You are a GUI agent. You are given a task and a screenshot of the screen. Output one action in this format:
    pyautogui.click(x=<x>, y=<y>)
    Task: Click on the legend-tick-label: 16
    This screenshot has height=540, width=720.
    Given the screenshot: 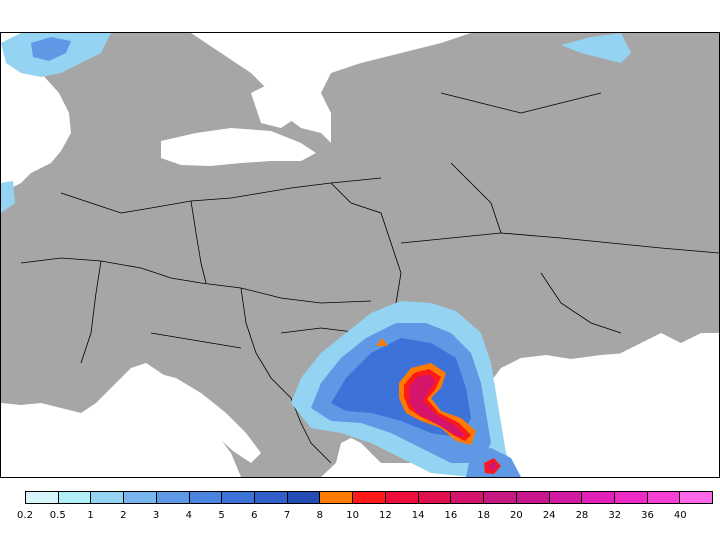 What is the action you would take?
    pyautogui.click(x=451, y=515)
    